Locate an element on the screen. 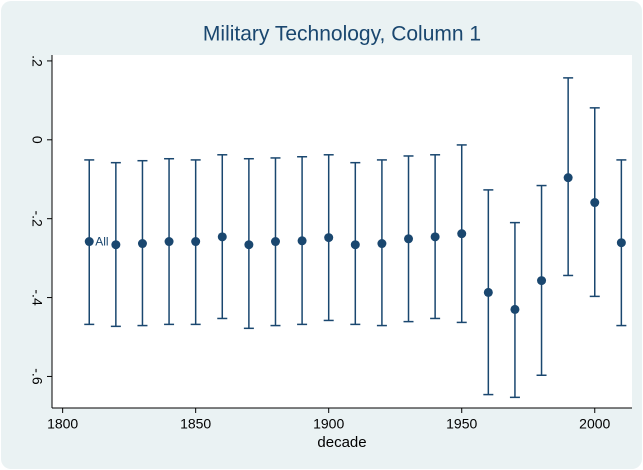  y-tick-label: -.4 is located at coordinates (37, 297).